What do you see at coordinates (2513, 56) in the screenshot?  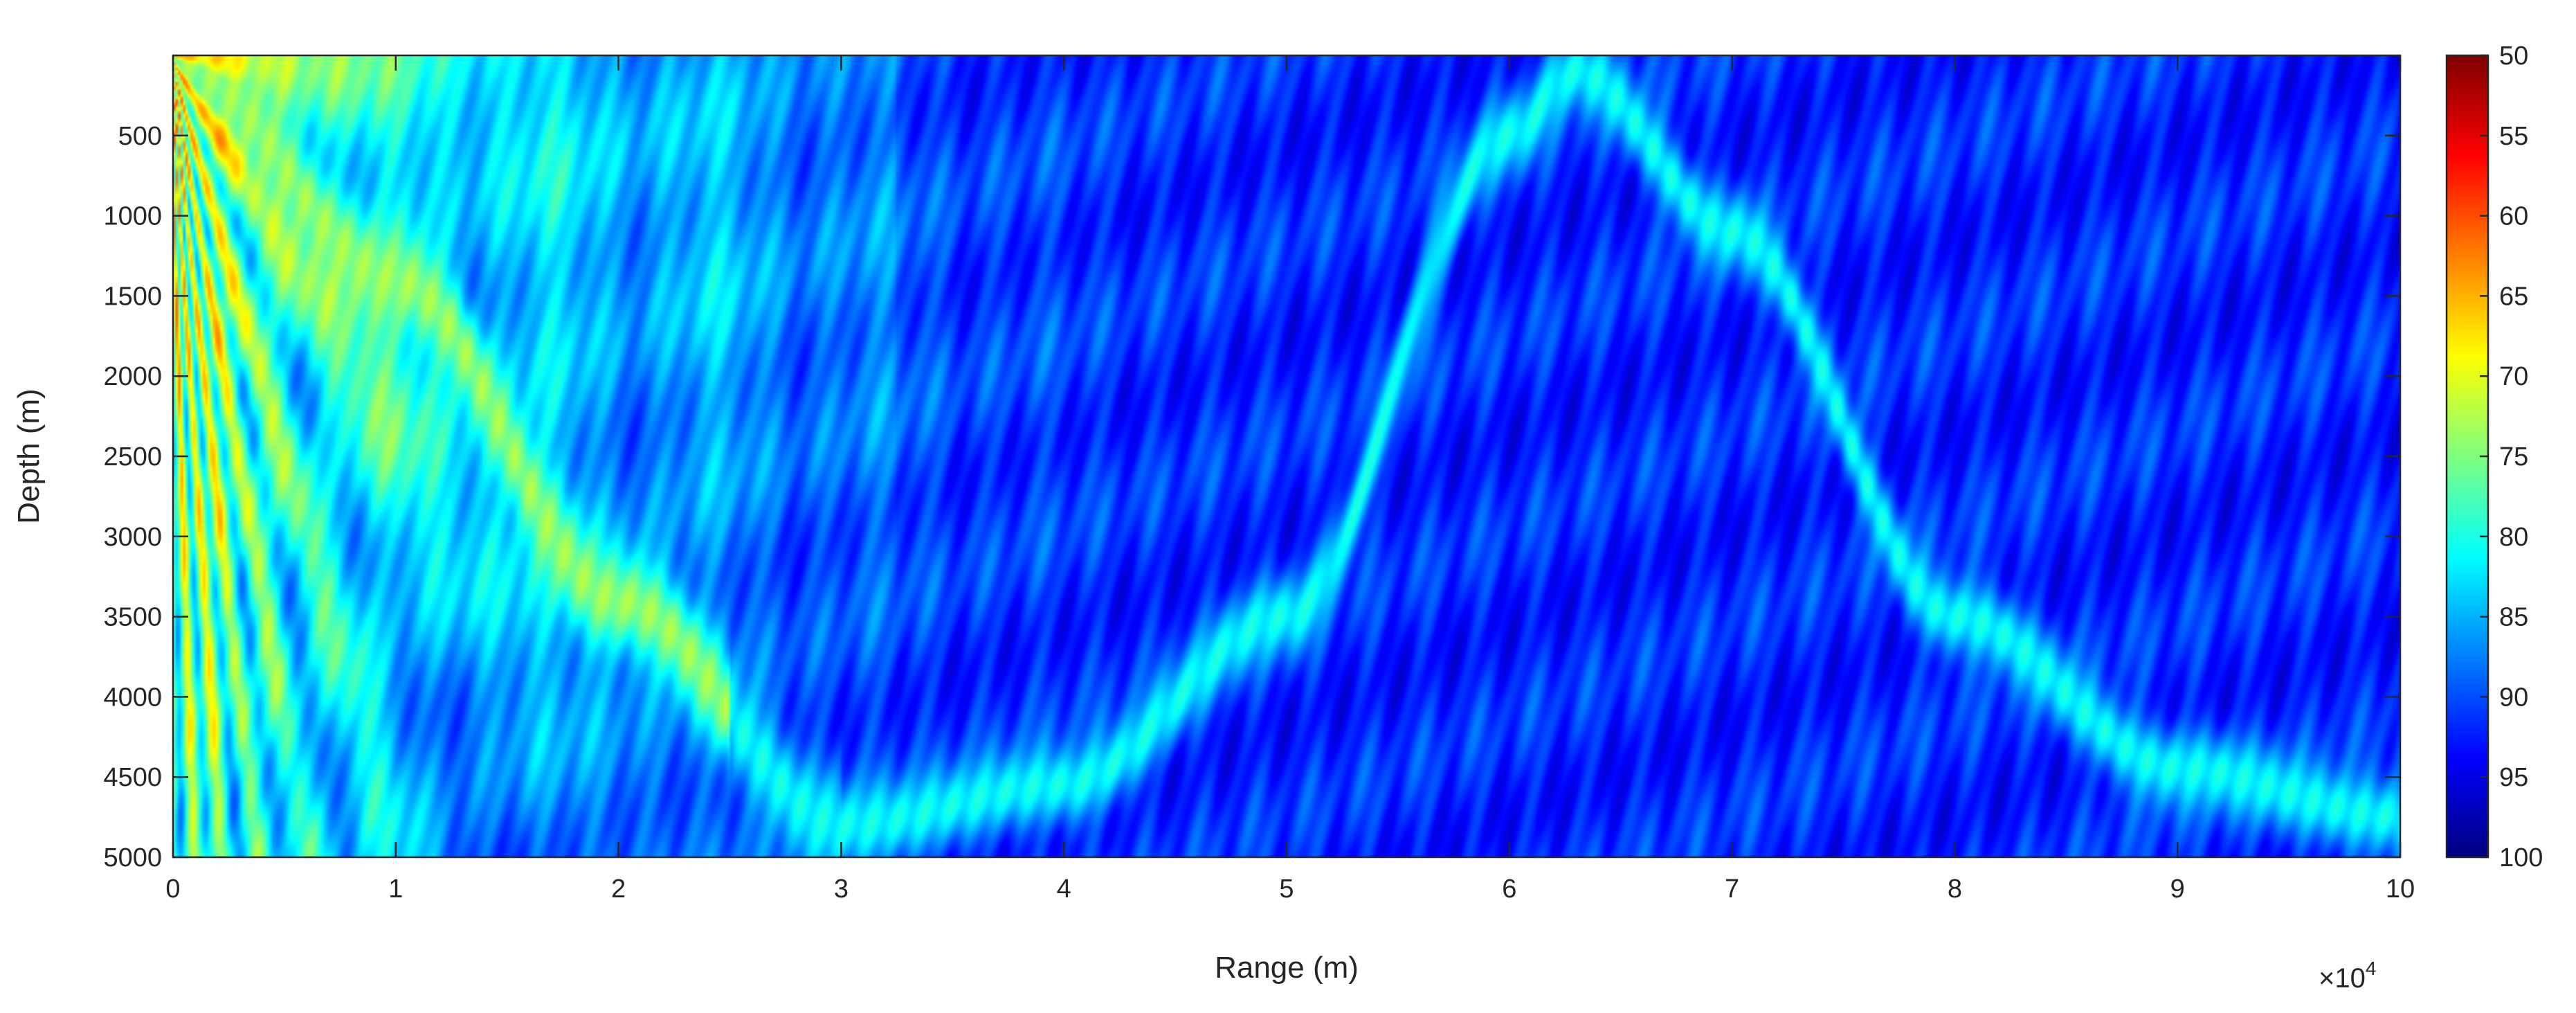 I see `colorbar-tick-label-0: 50` at bounding box center [2513, 56].